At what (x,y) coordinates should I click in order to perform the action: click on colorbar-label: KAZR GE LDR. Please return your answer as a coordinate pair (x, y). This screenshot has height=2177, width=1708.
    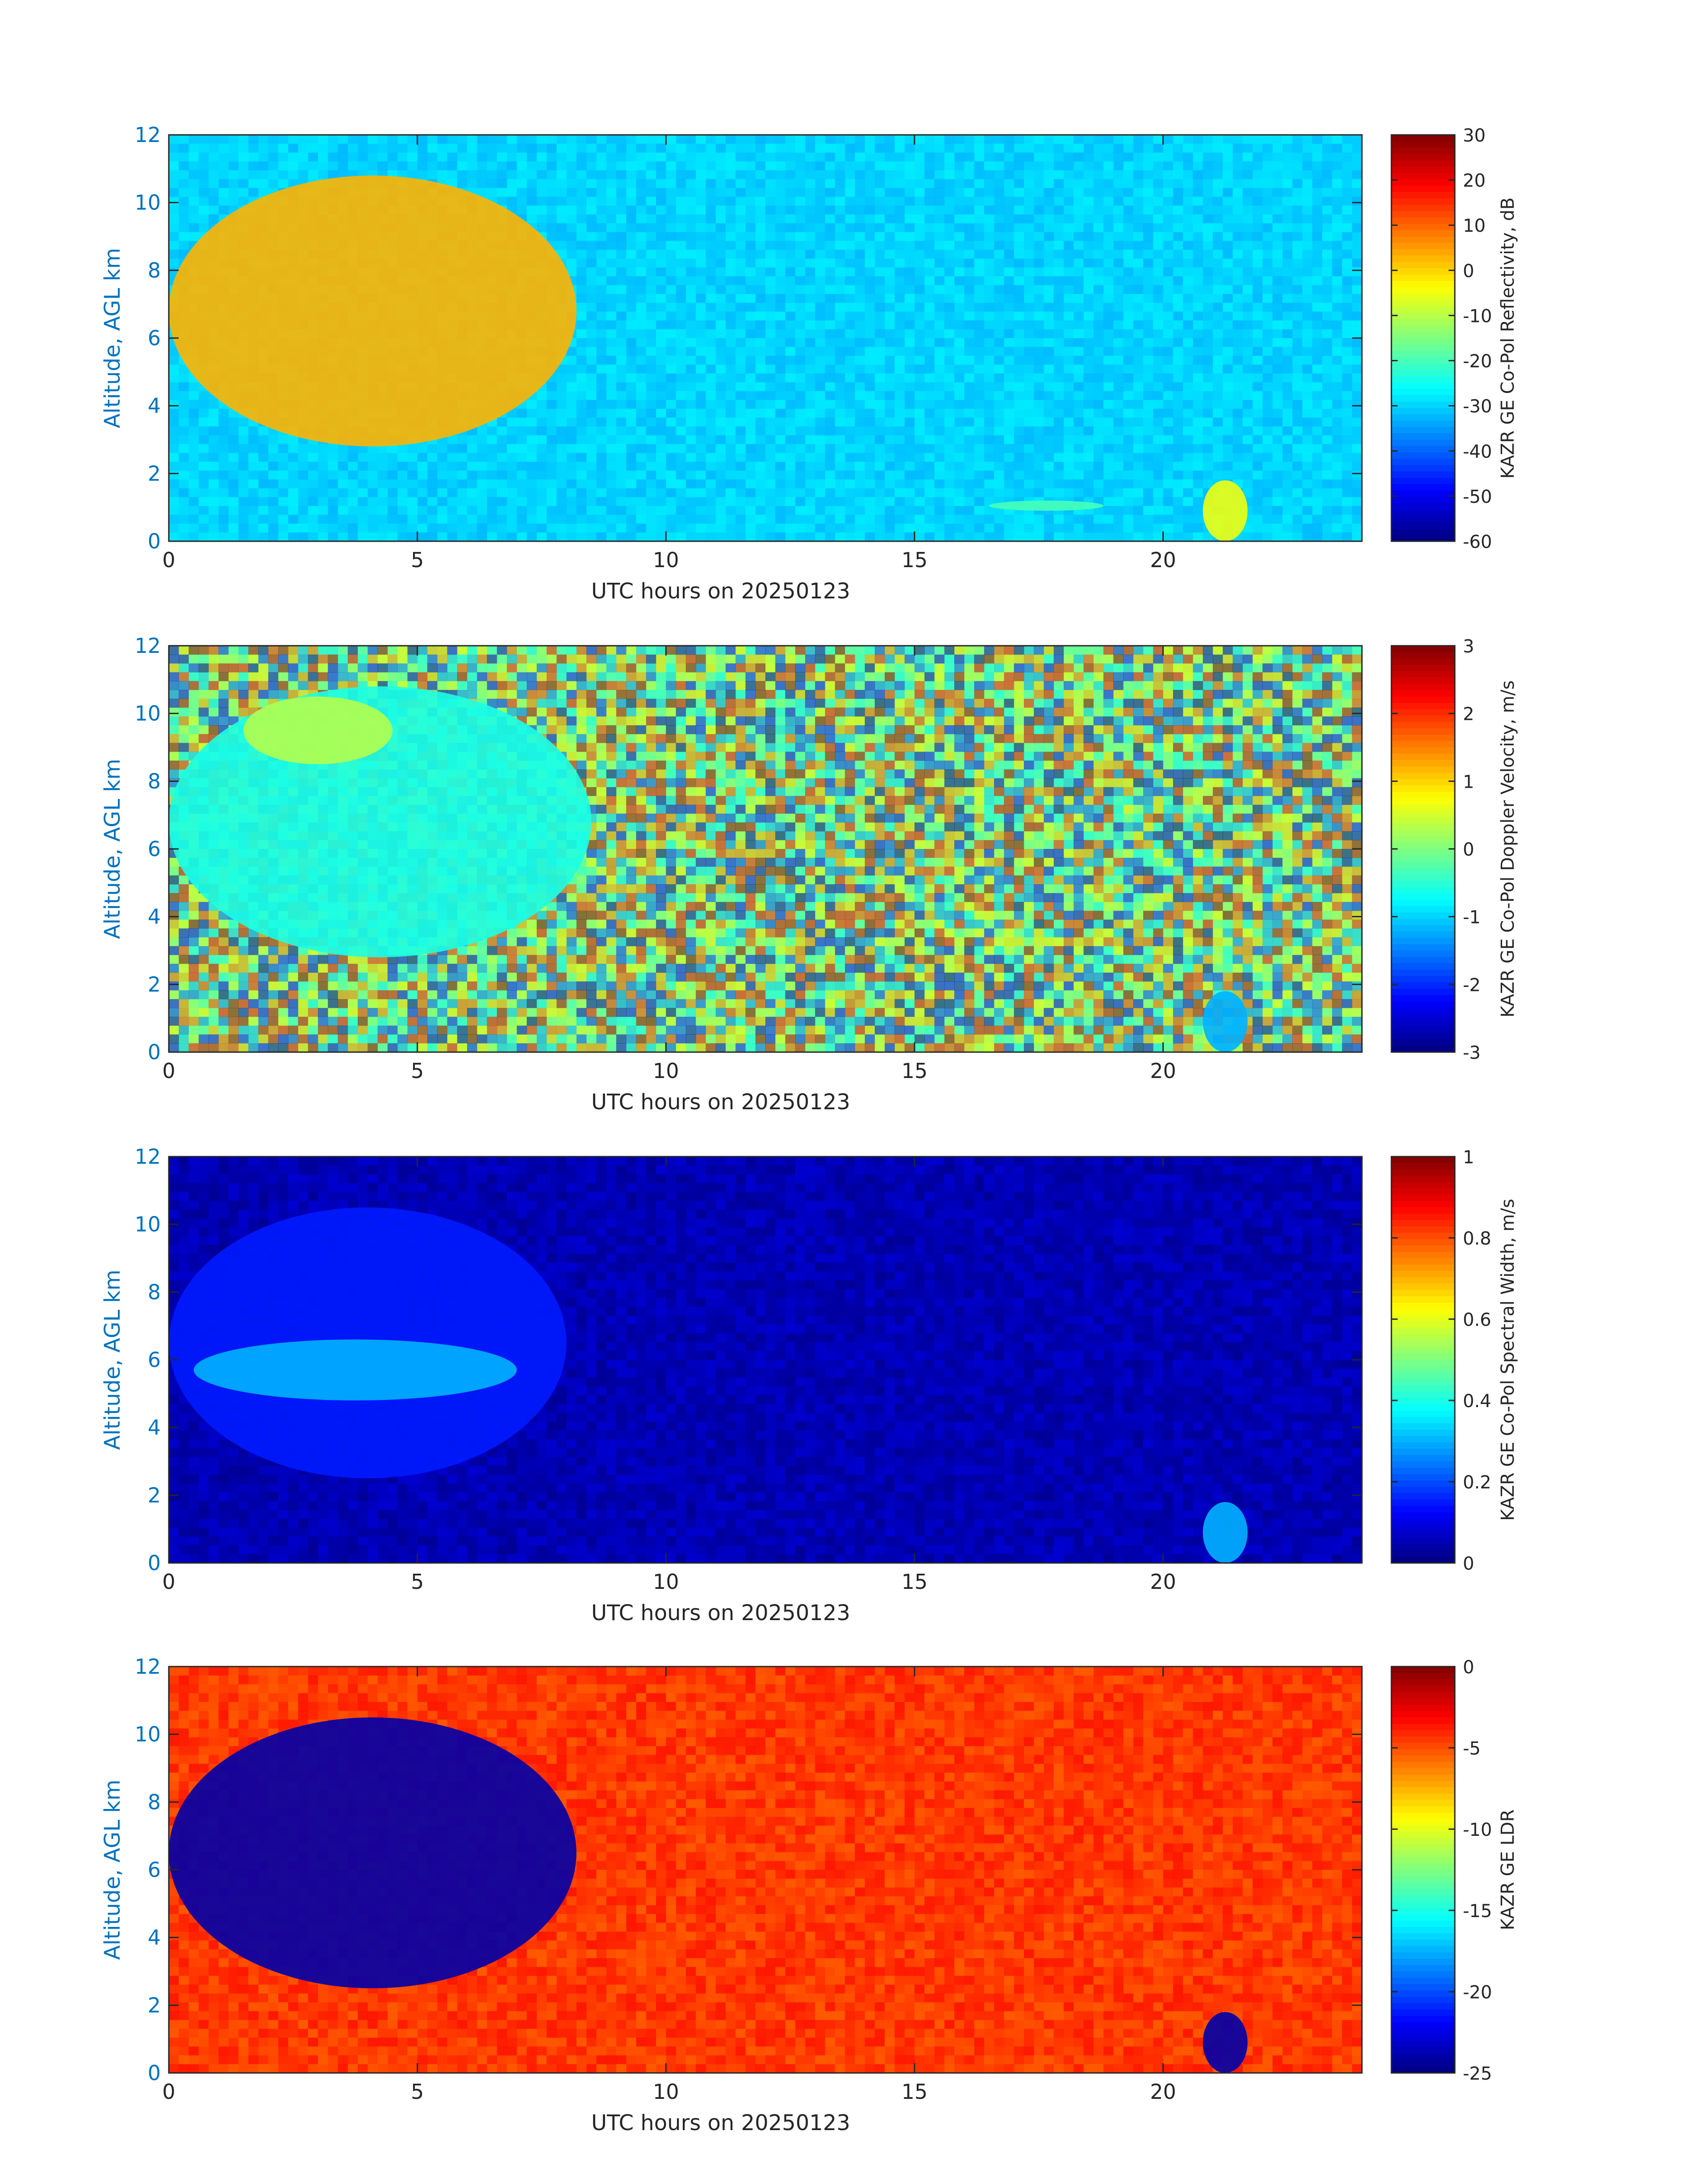
    Looking at the image, I should click on (1508, 1869).